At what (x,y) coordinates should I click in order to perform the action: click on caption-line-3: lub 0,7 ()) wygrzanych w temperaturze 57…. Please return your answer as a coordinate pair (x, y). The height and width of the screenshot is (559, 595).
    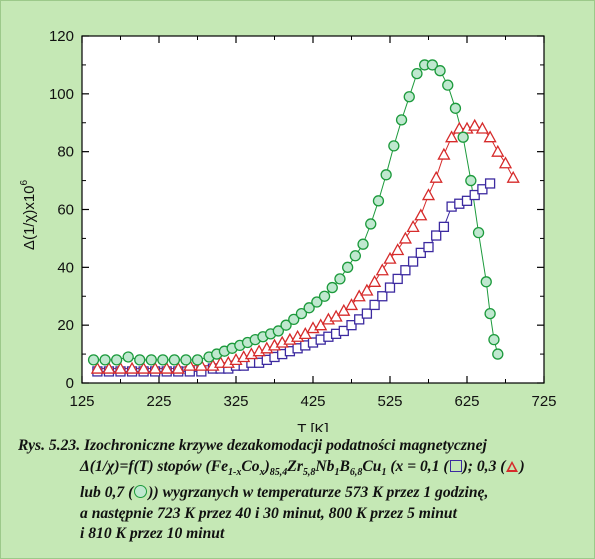
    Looking at the image, I should click on (284, 493).